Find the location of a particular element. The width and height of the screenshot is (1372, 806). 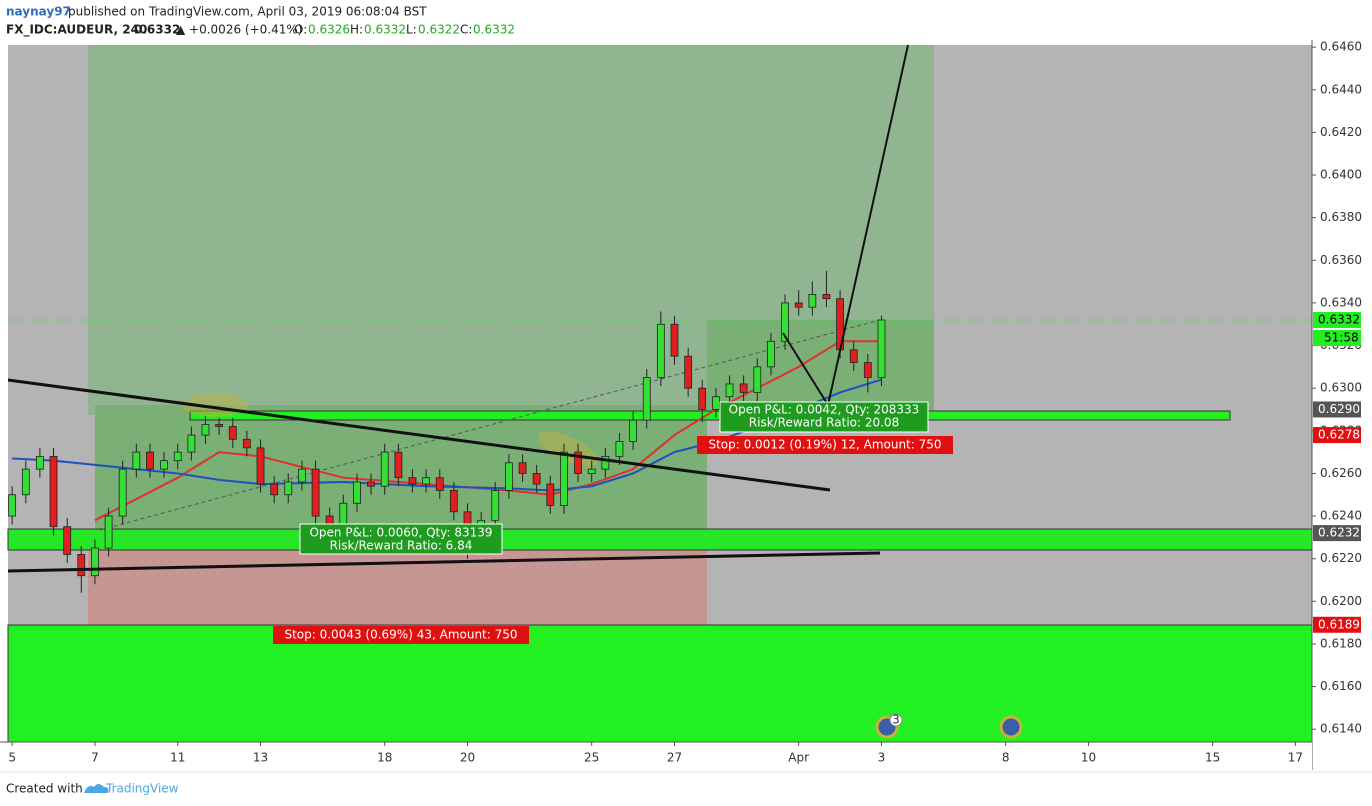

footer-brand: TradingView is located at coordinates (142, 789).